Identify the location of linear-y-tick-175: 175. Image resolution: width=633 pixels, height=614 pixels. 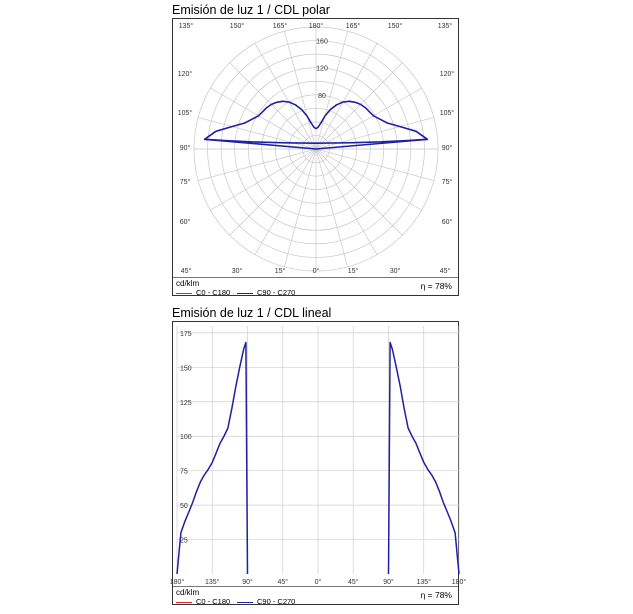
(186, 334).